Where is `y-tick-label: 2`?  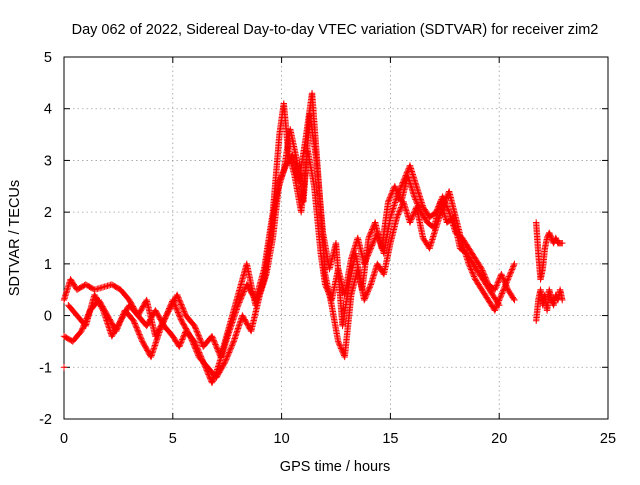
y-tick-label: 2 is located at coordinates (48, 213).